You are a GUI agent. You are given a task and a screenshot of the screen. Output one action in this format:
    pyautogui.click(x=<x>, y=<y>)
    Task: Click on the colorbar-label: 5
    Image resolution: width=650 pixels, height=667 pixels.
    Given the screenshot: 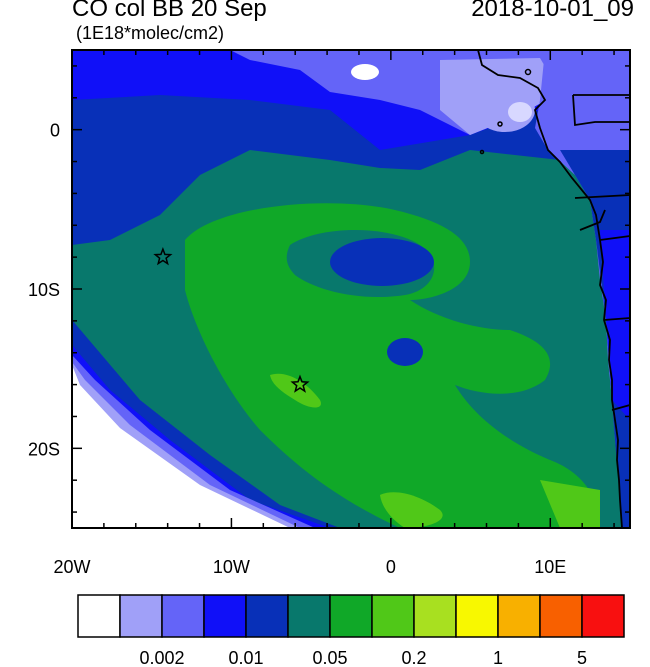 What is the action you would take?
    pyautogui.click(x=582, y=657)
    